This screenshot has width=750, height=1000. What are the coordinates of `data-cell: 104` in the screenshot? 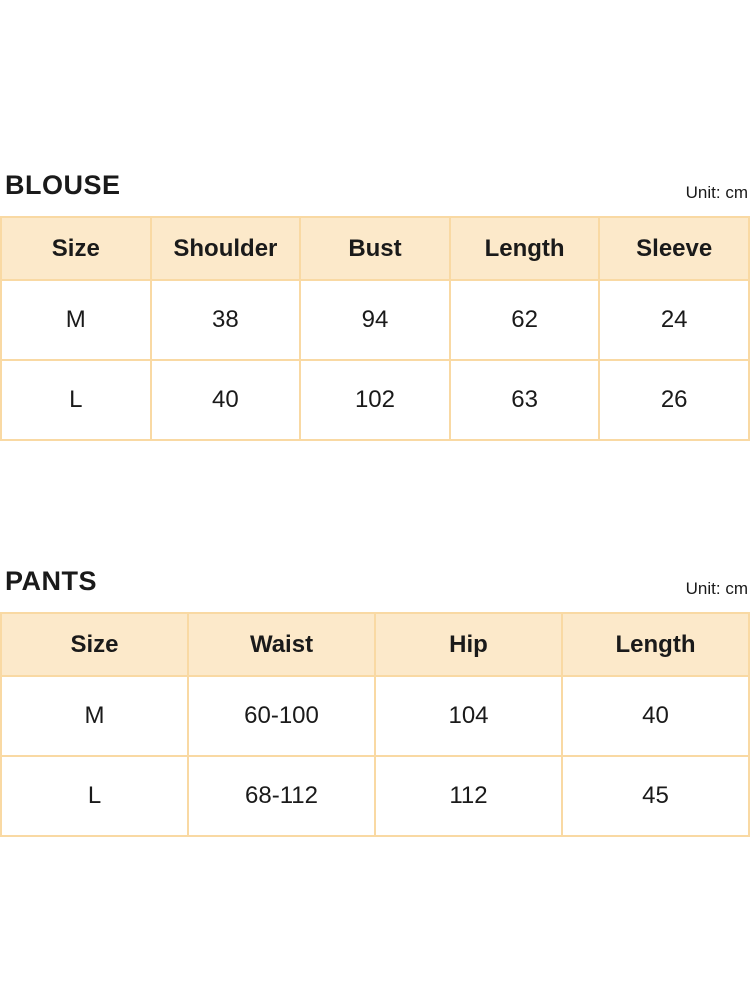 It's located at (468, 716).